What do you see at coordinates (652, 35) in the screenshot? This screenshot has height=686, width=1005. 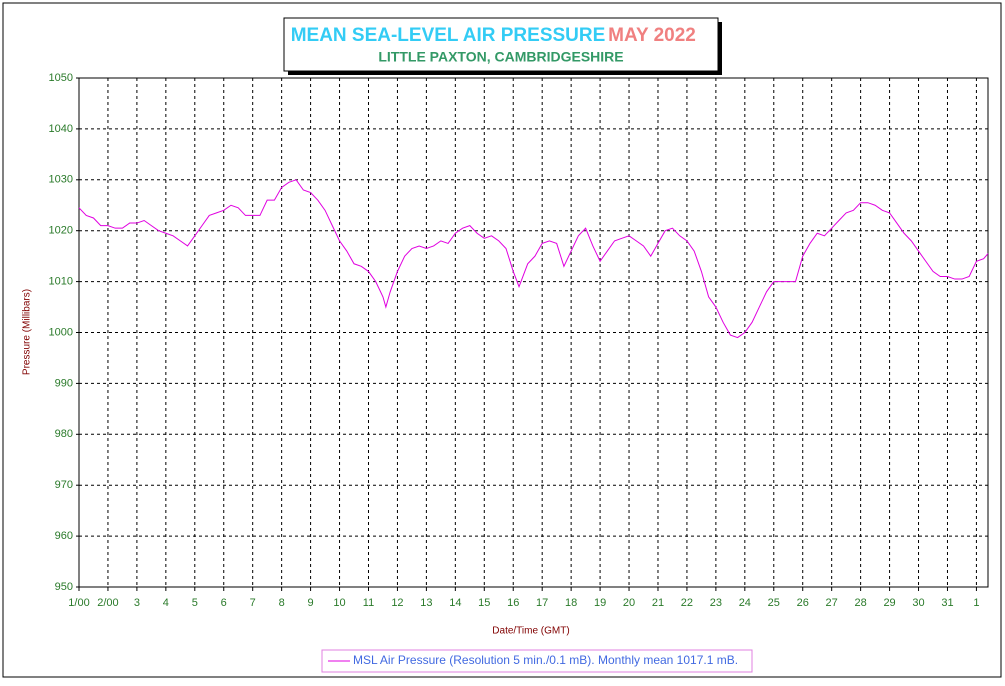 I see `chart-title-date: MAY 2022` at bounding box center [652, 35].